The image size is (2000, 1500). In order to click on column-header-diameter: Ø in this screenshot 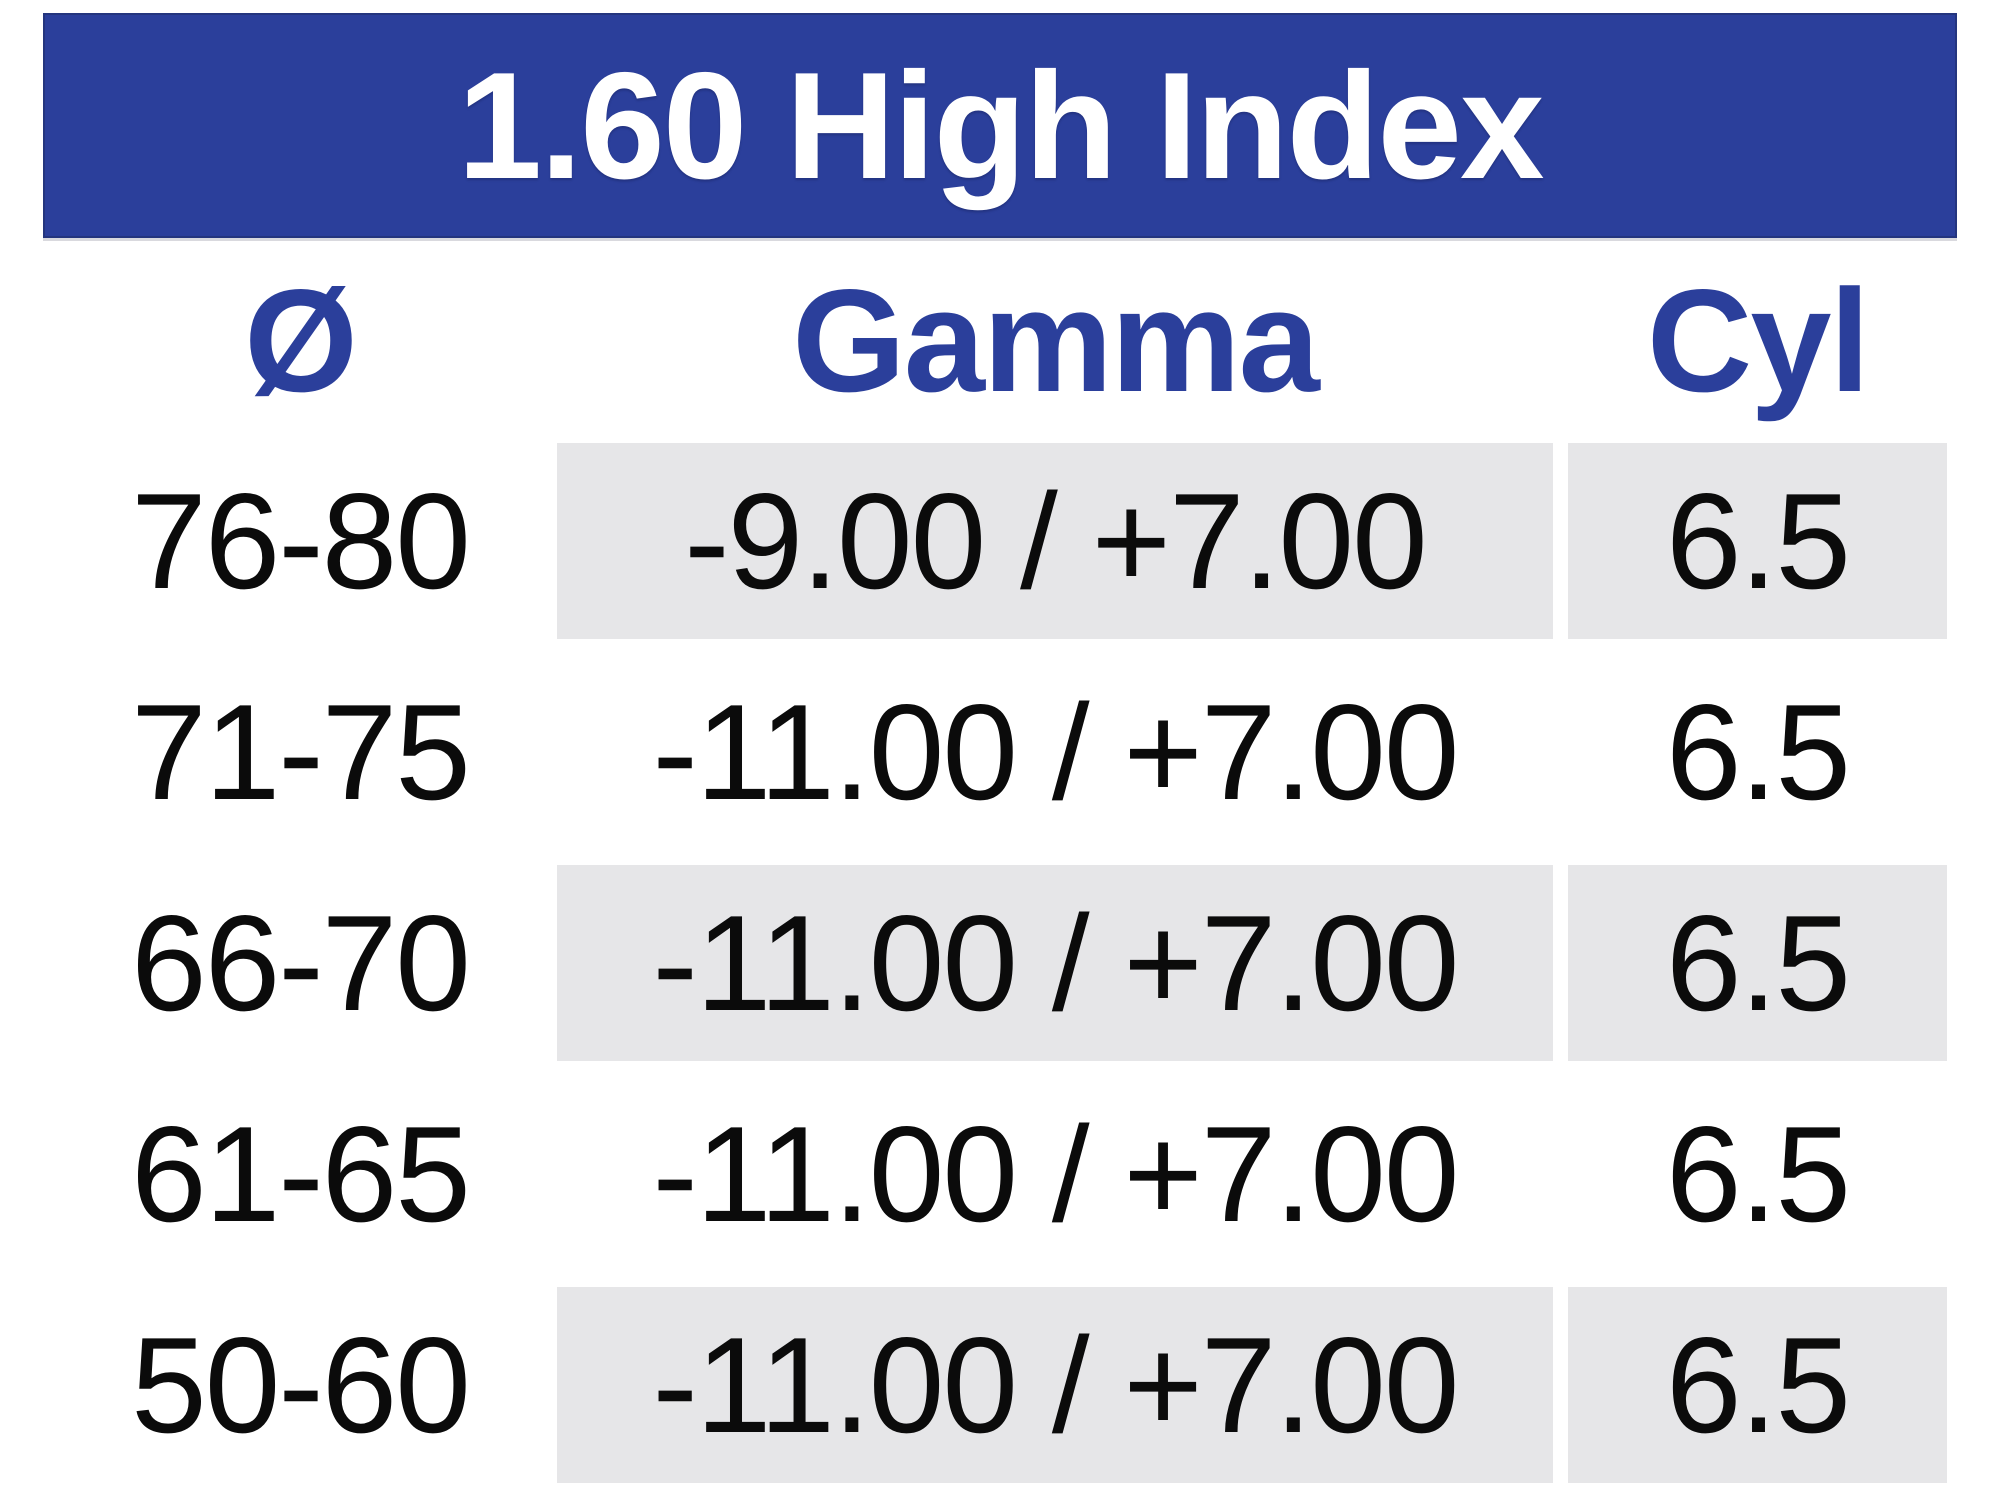, I will do `click(301, 340)`.